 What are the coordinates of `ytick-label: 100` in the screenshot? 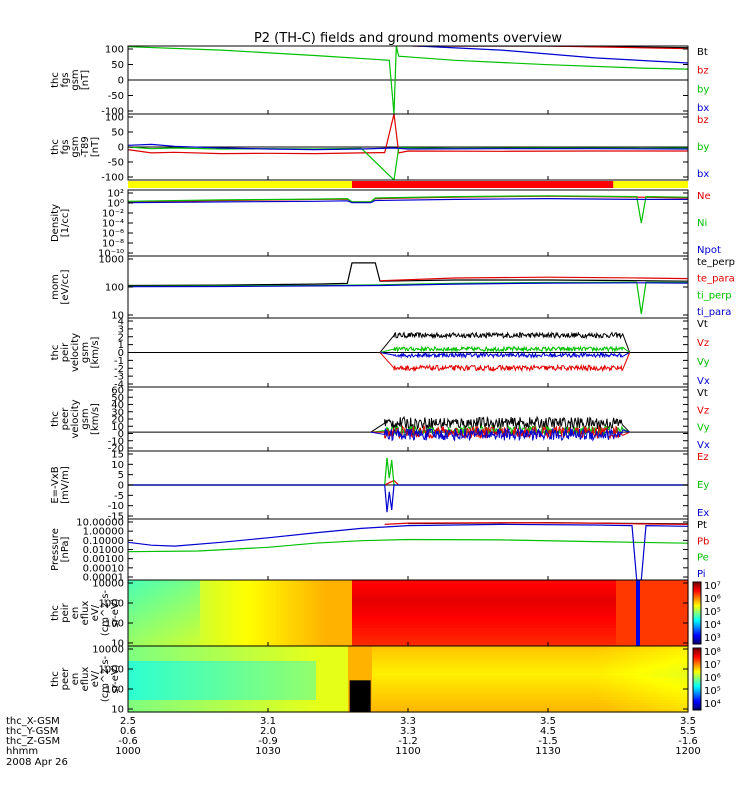 It's located at (114, 50).